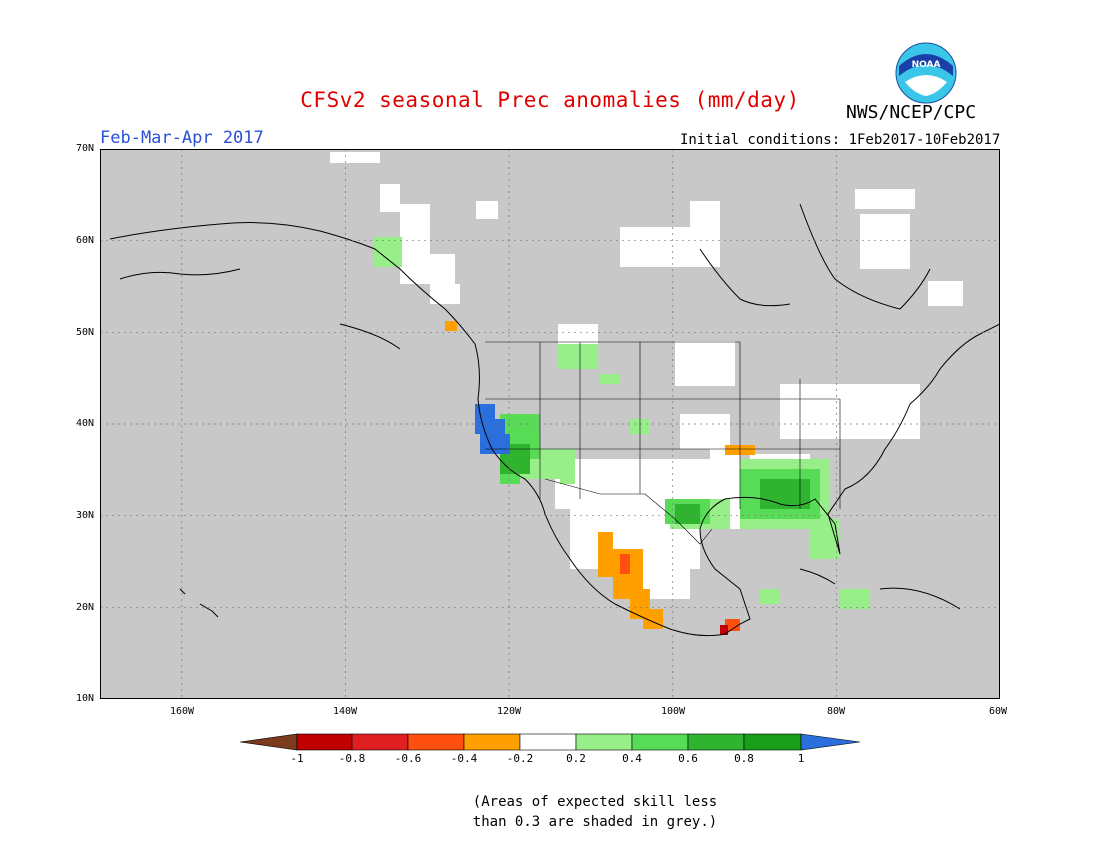 This screenshot has width=1100, height=850. Describe the element at coordinates (520, 758) in the screenshot. I see `colorbar-label: -0.2` at that location.